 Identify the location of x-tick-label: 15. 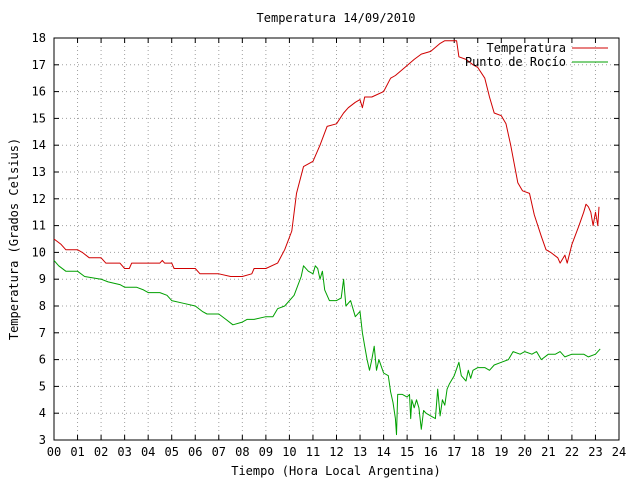
(407, 452).